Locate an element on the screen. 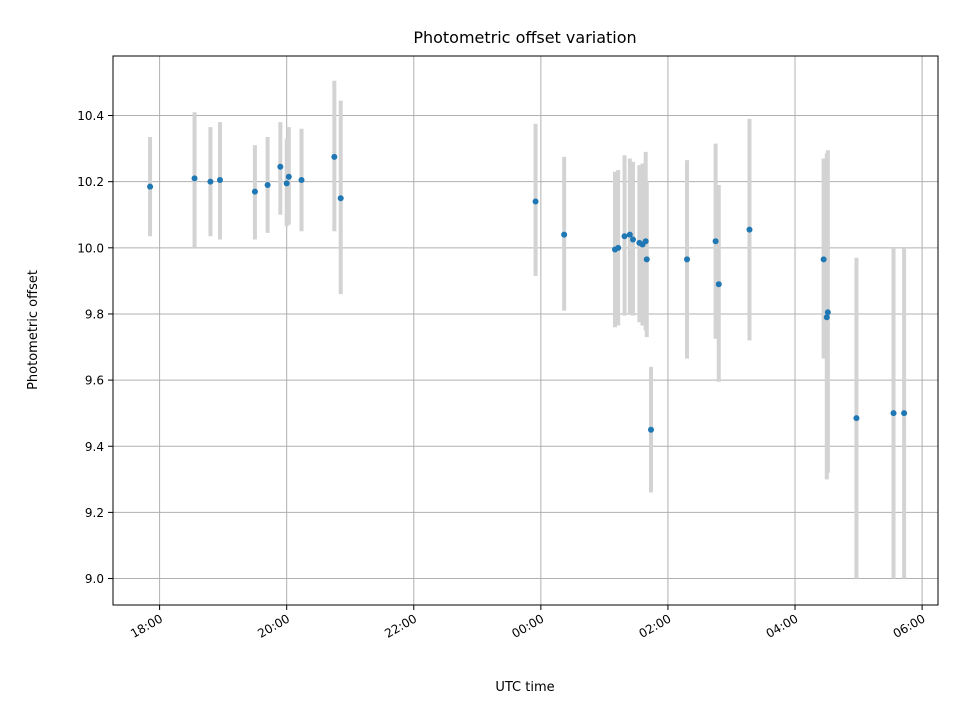  x-axis-label: UTC time is located at coordinates (524, 687).